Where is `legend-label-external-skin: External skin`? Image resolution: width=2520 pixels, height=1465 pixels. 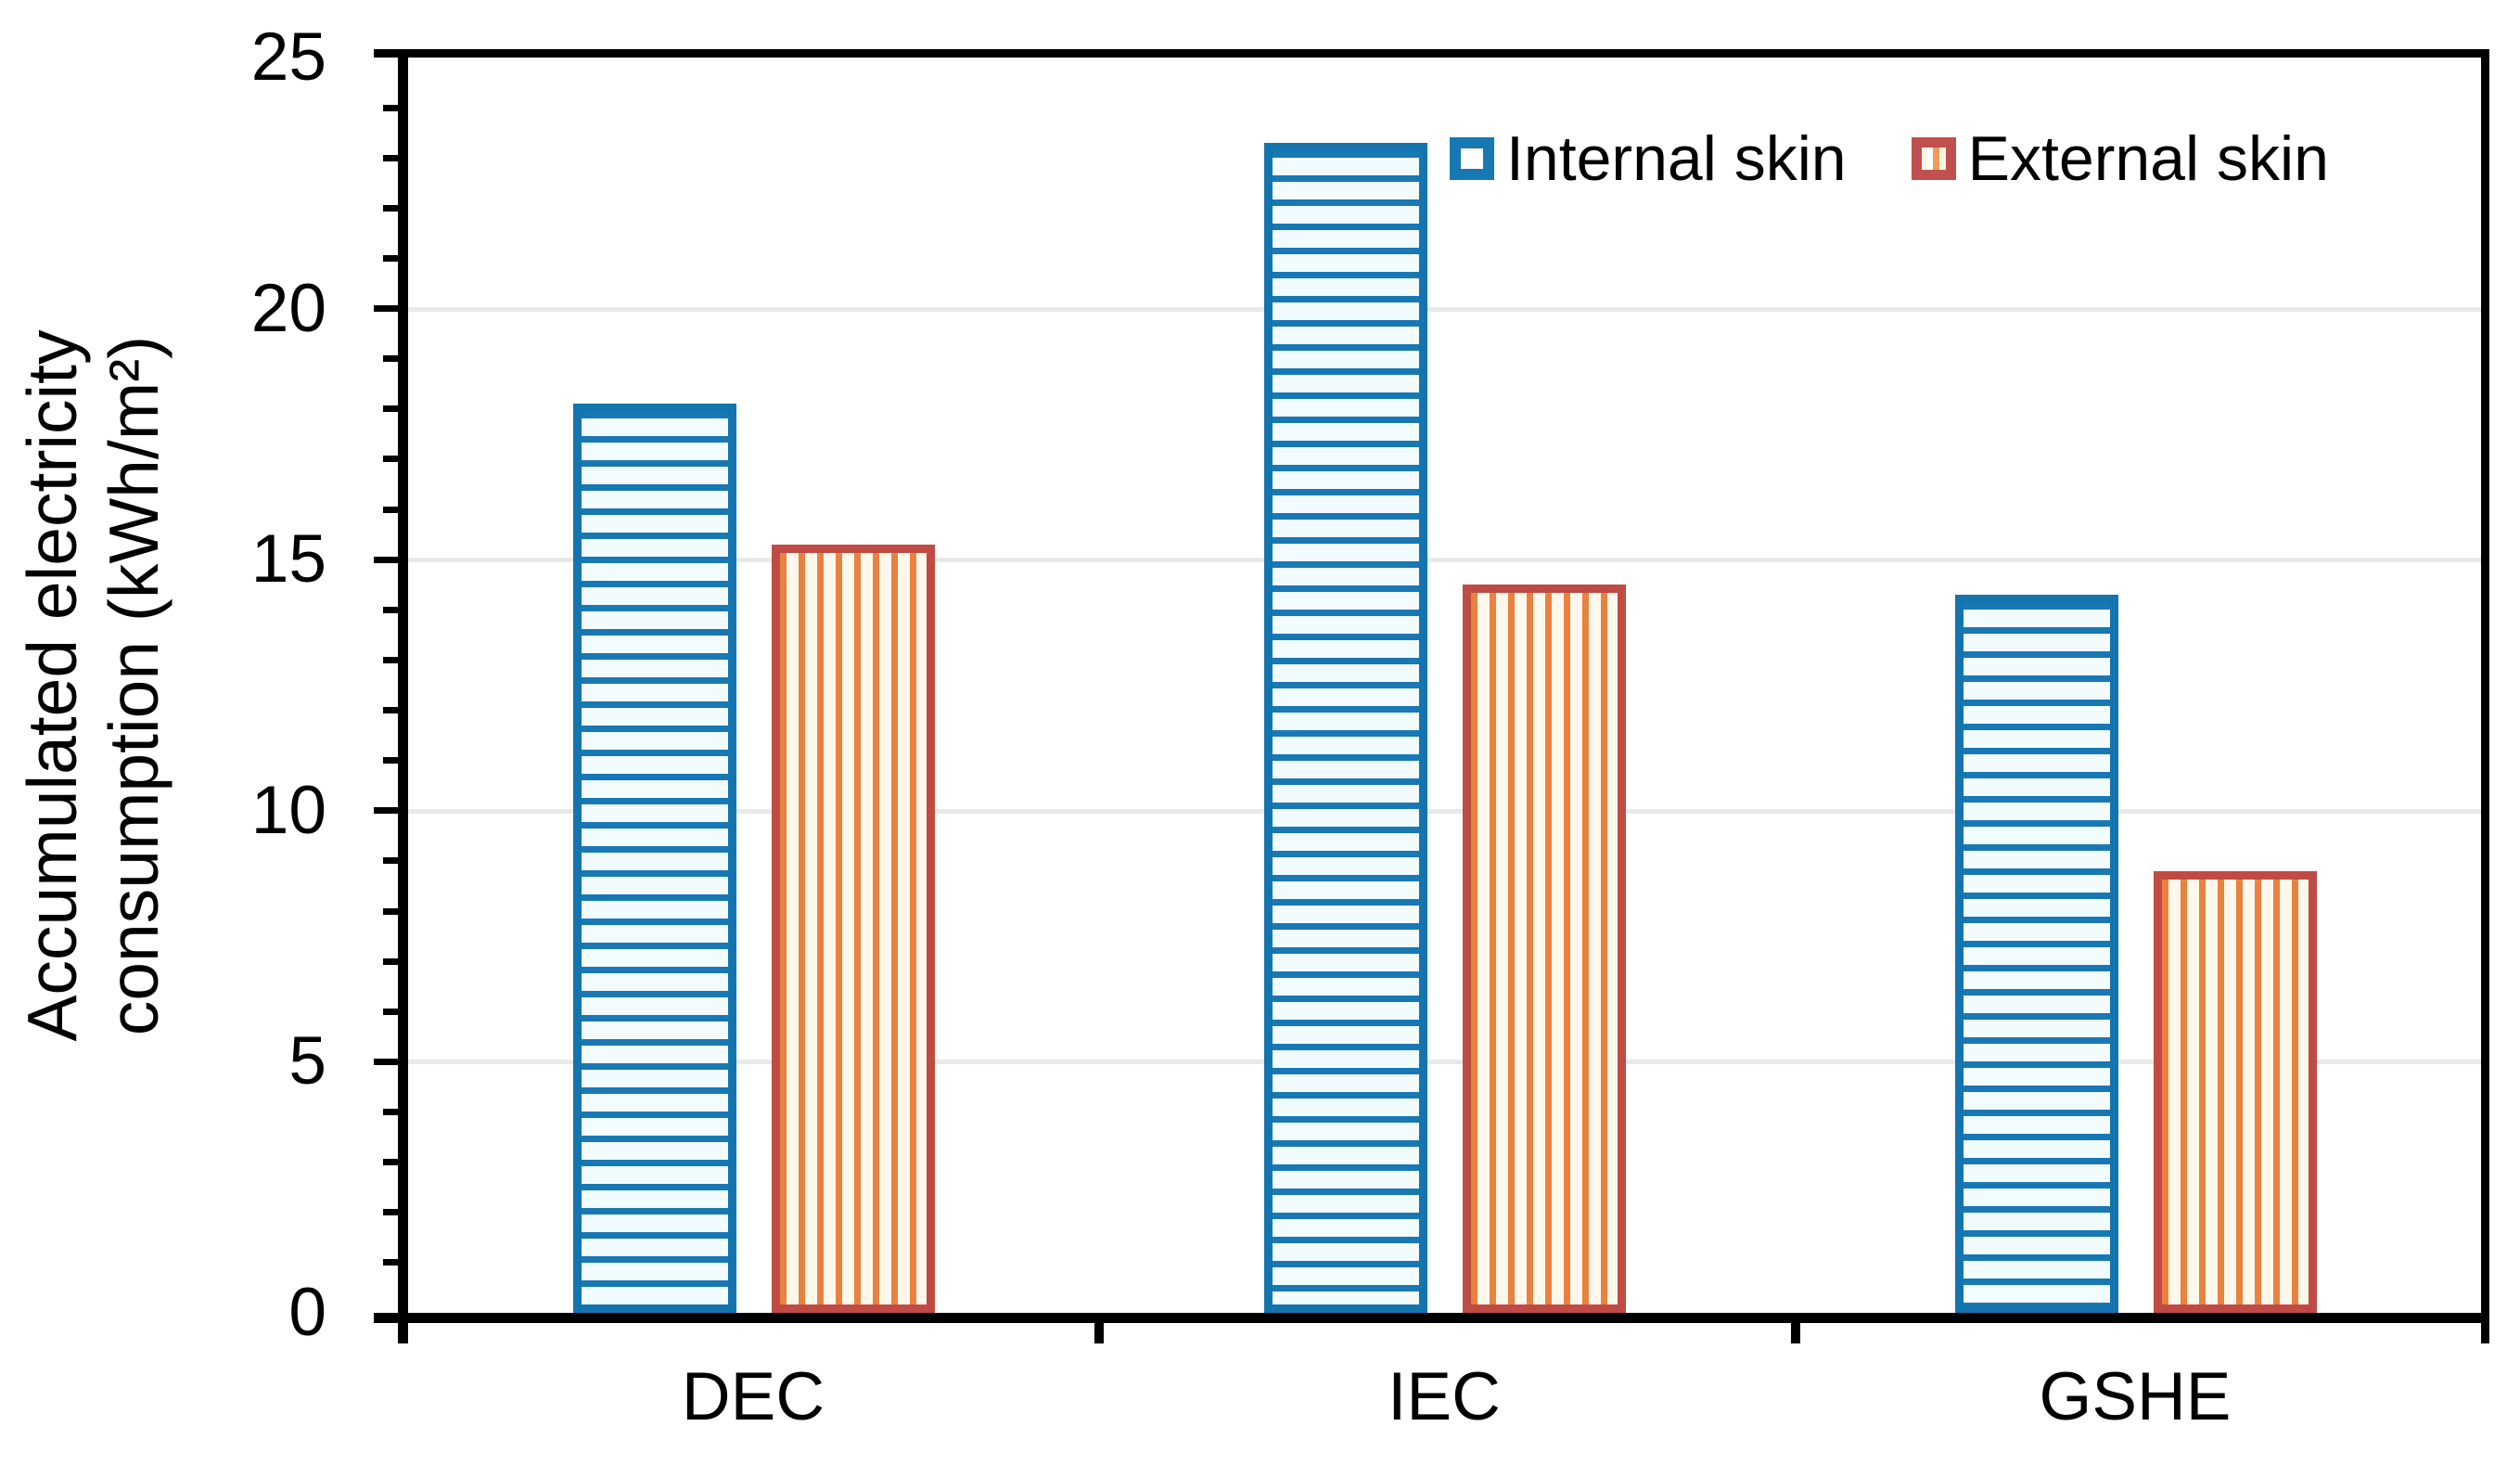
legend-label-external-skin: External skin is located at coordinates (2148, 159).